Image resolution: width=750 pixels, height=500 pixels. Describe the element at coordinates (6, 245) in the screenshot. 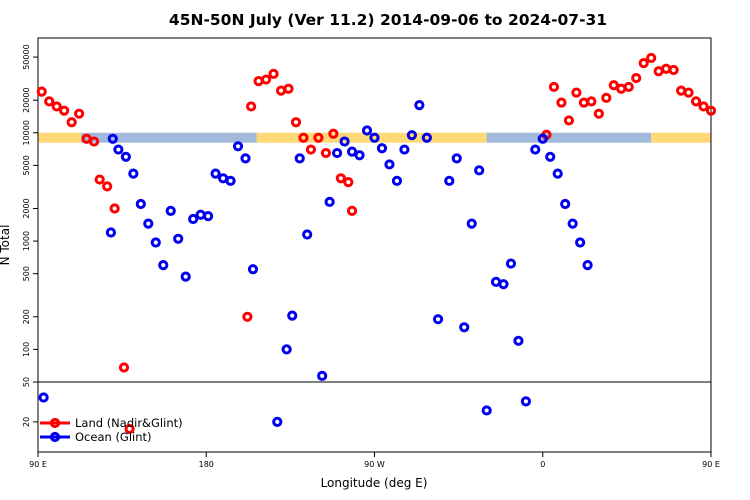

I see `y-axis-label: N Total` at that location.